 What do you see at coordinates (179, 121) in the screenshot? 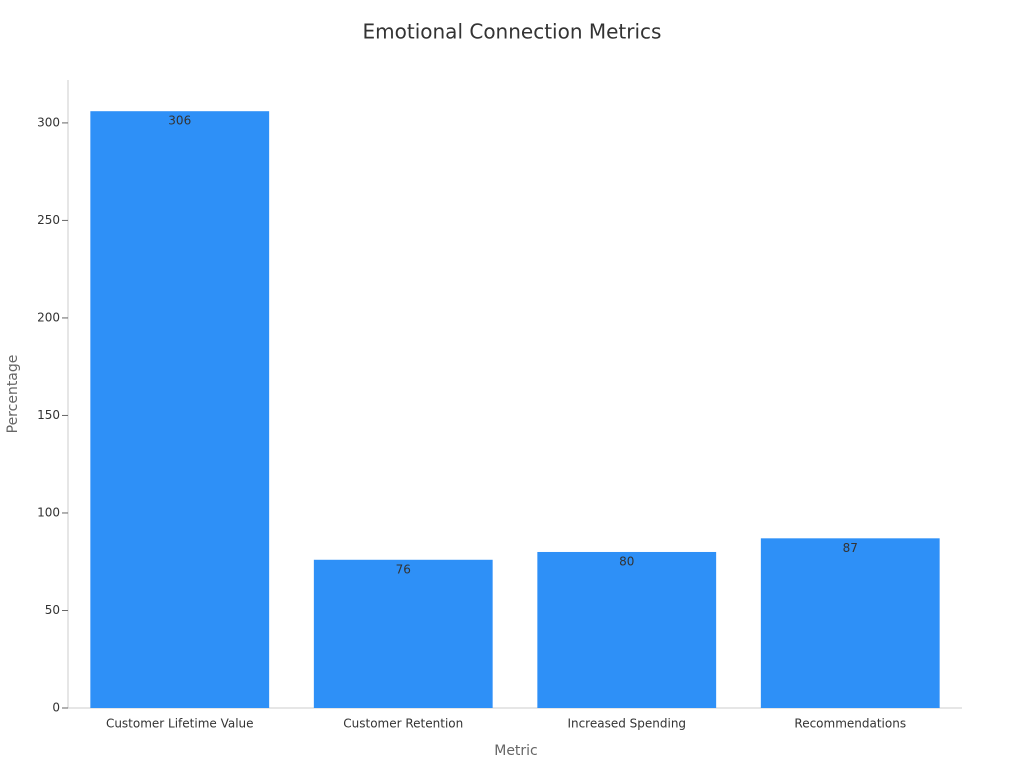
I see `data-label: 306` at bounding box center [179, 121].